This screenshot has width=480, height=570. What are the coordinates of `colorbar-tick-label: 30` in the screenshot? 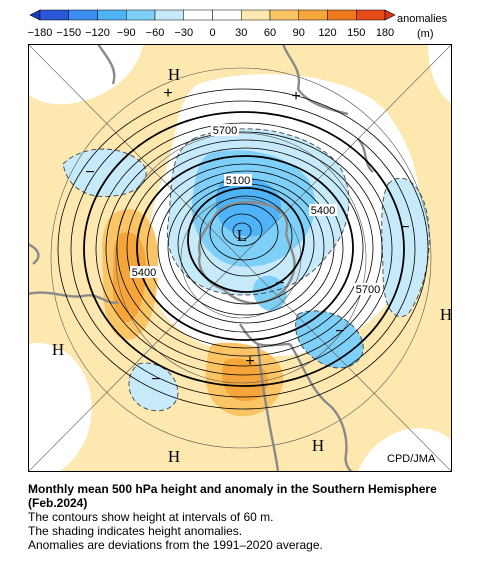 It's located at (241, 33).